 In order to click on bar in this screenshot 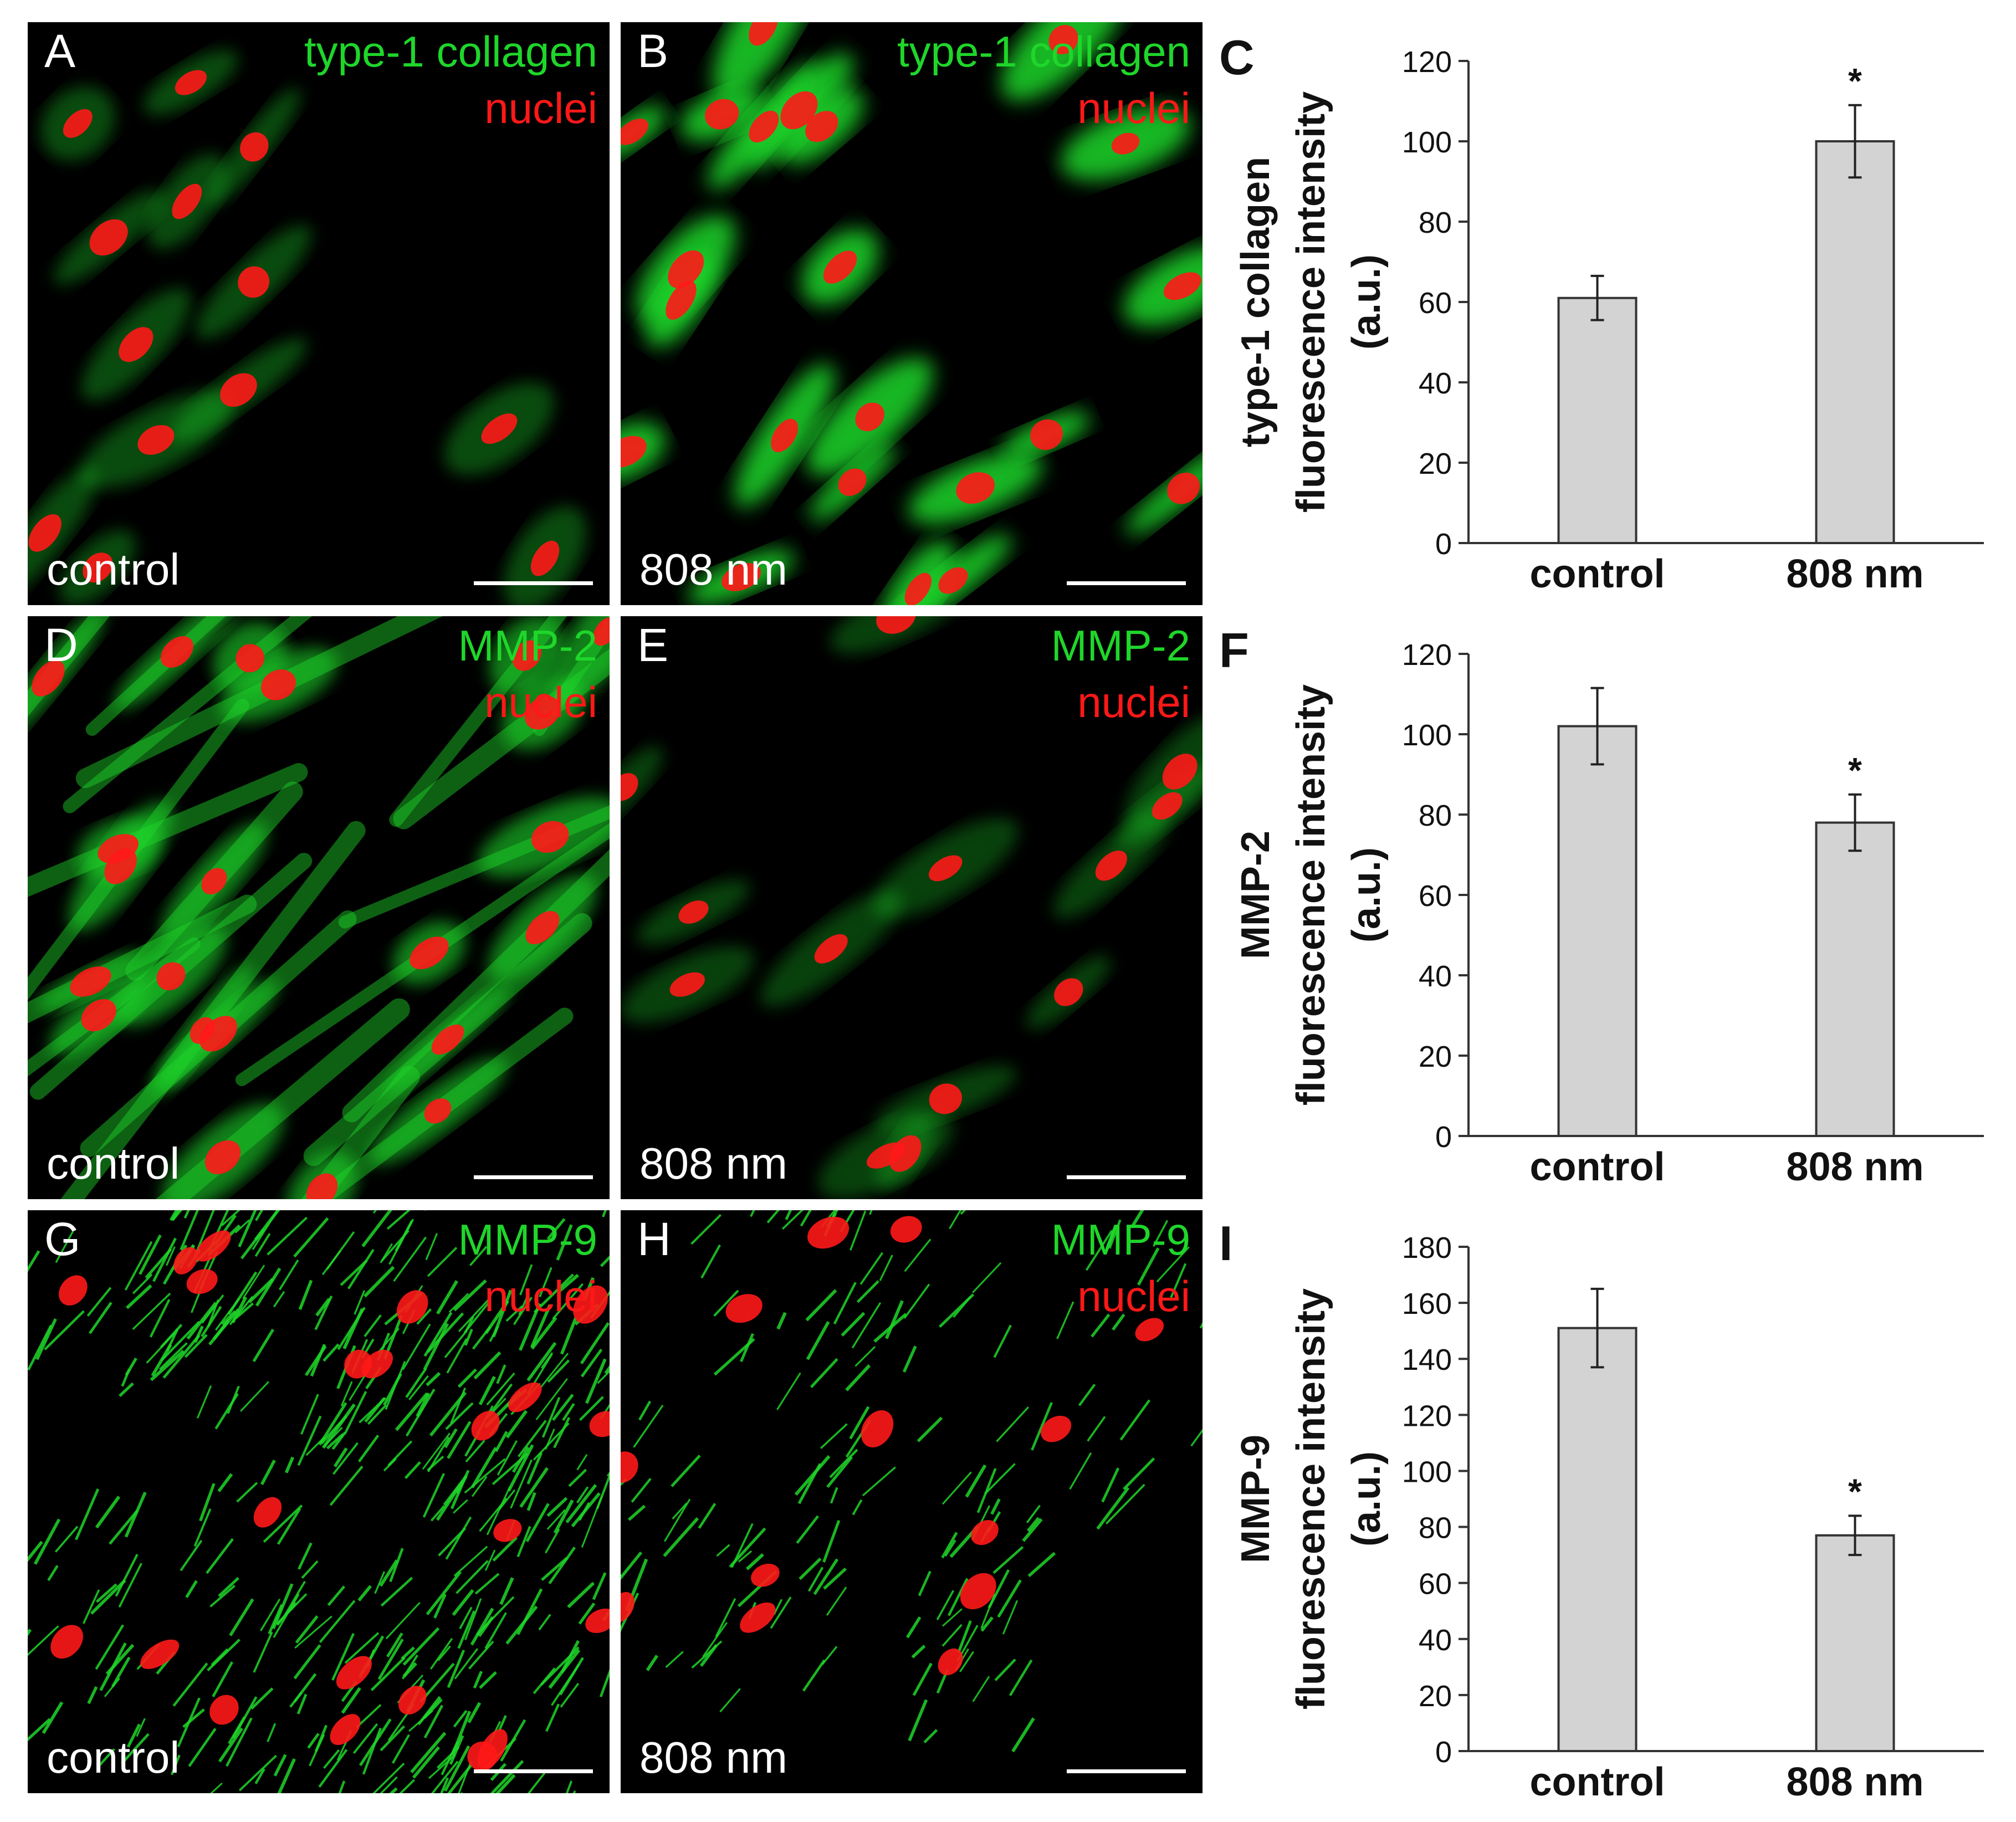, I will do `click(1597, 931)`.